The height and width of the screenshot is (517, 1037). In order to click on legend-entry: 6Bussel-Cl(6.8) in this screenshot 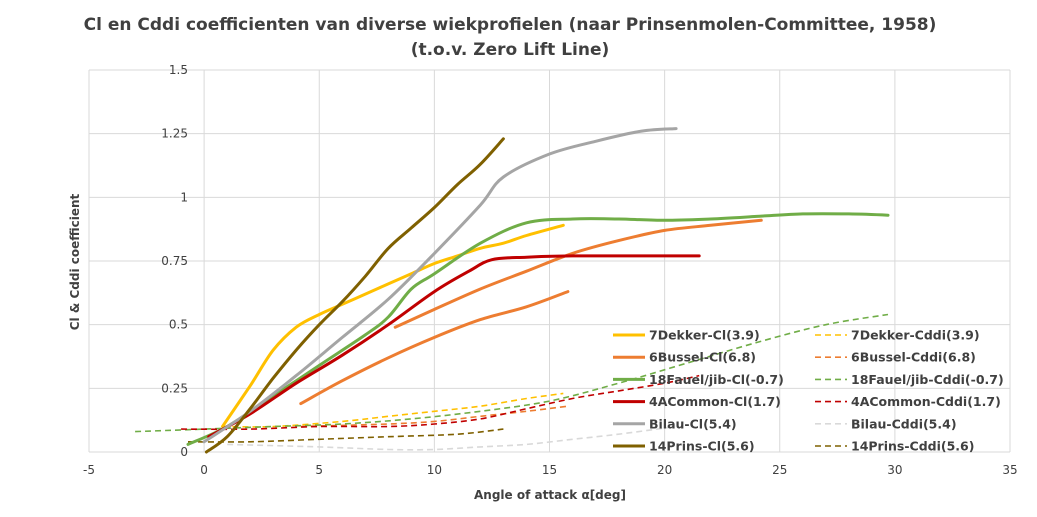, I will do `click(684, 357)`.